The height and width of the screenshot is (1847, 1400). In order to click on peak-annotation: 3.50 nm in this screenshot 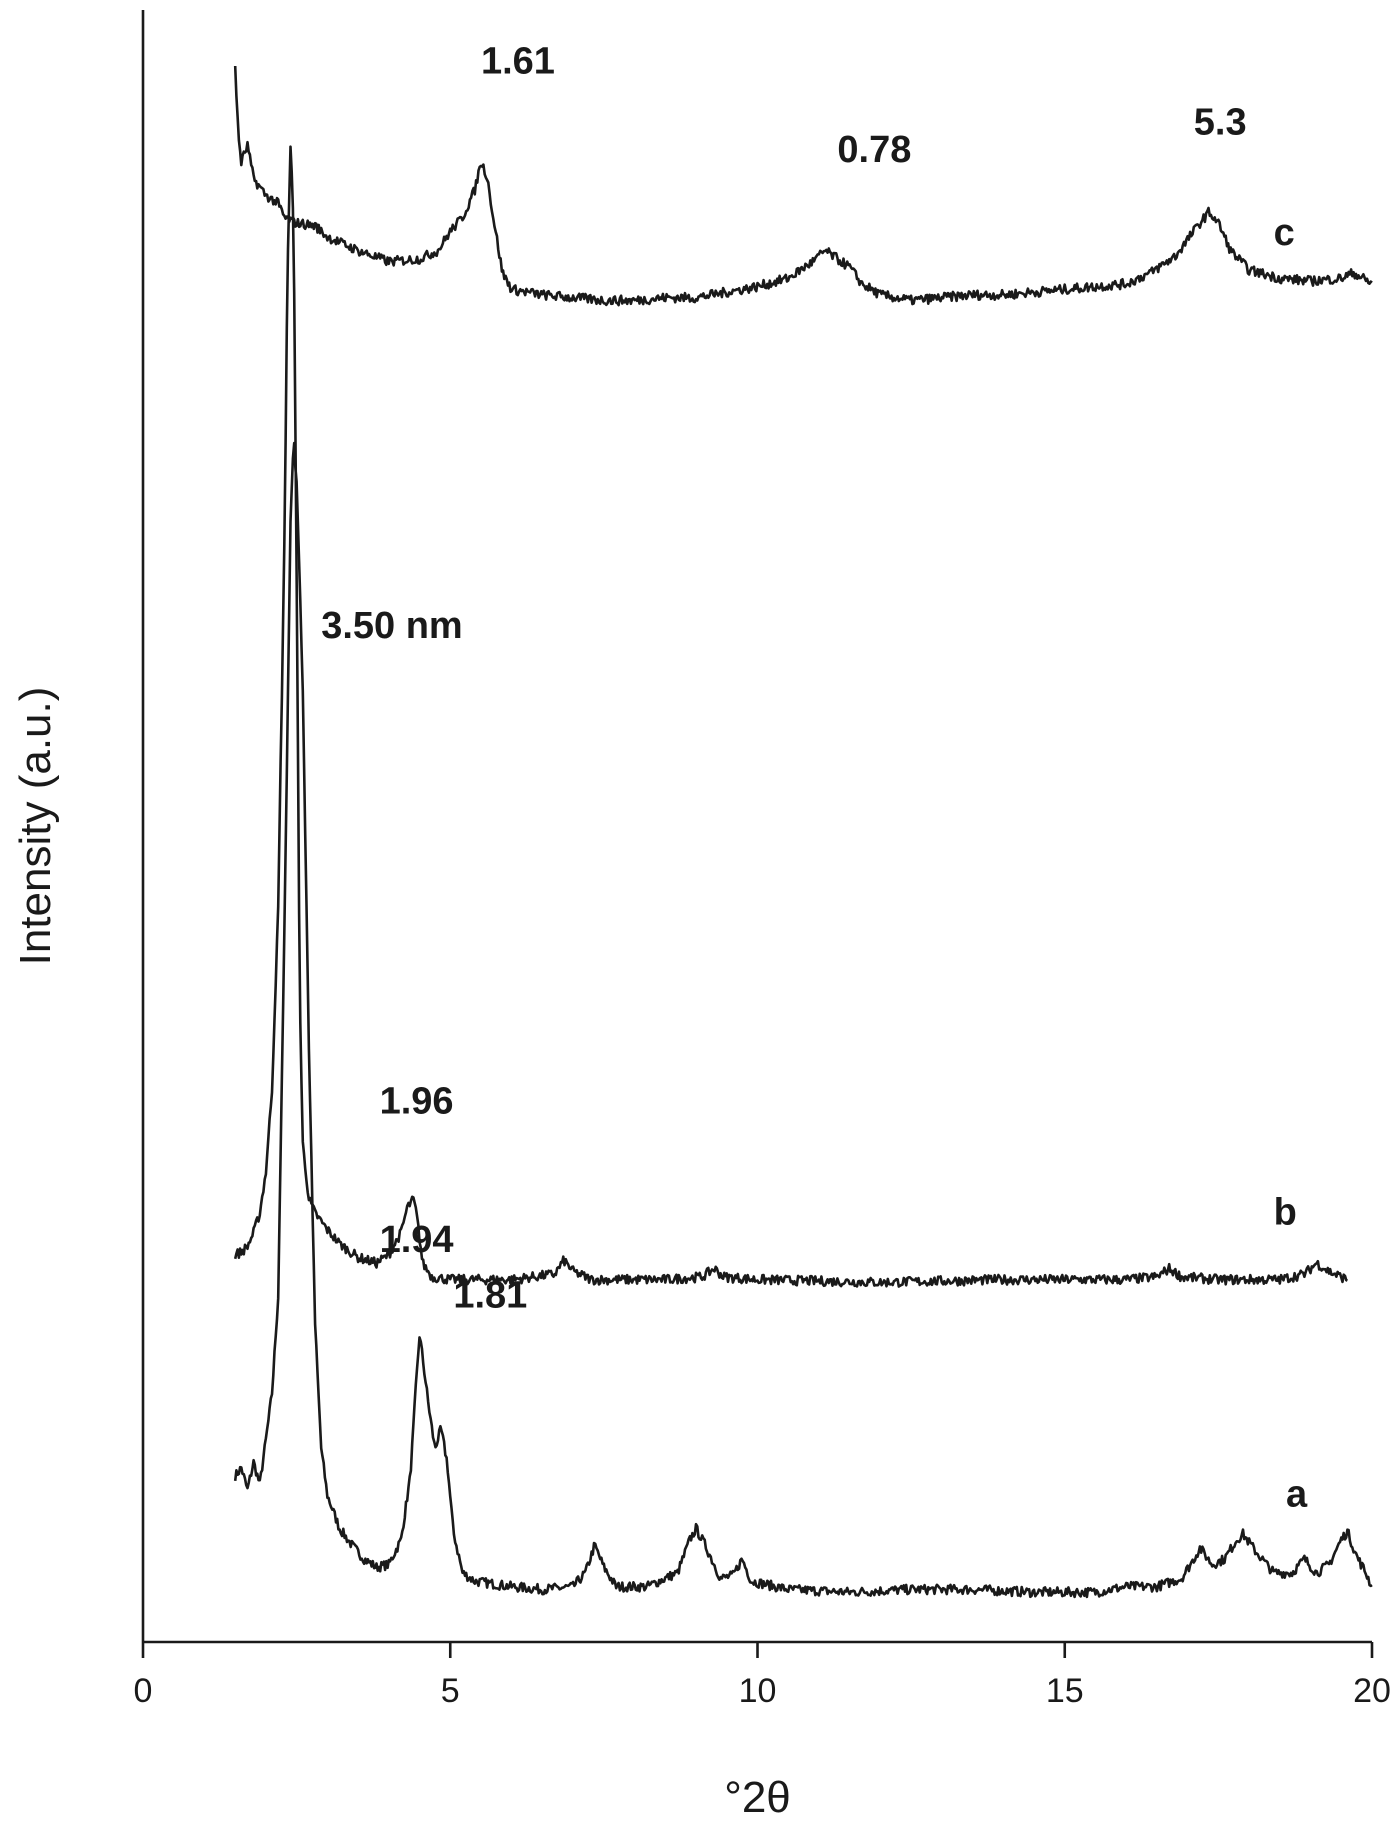, I will do `click(392, 626)`.